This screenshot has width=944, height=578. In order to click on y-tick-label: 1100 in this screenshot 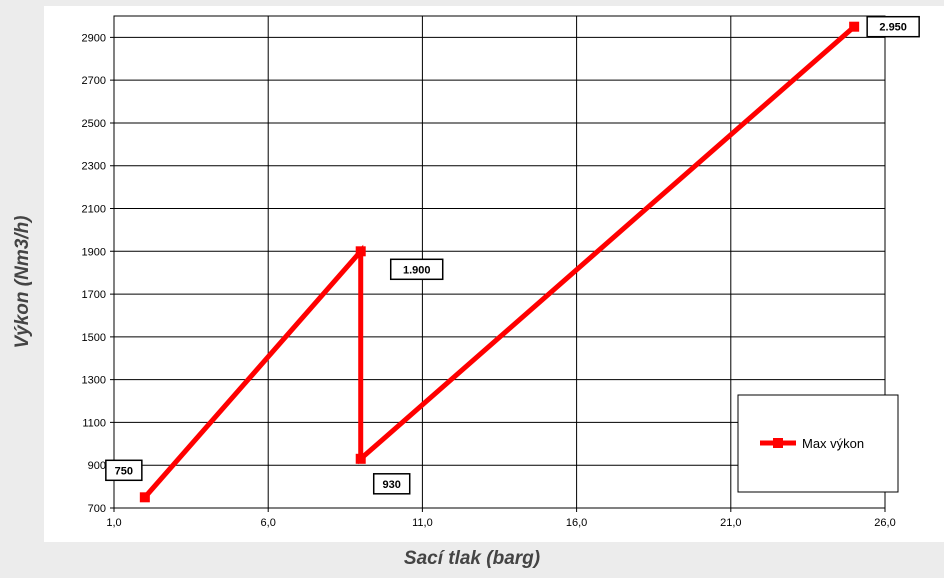, I will do `click(94, 423)`.